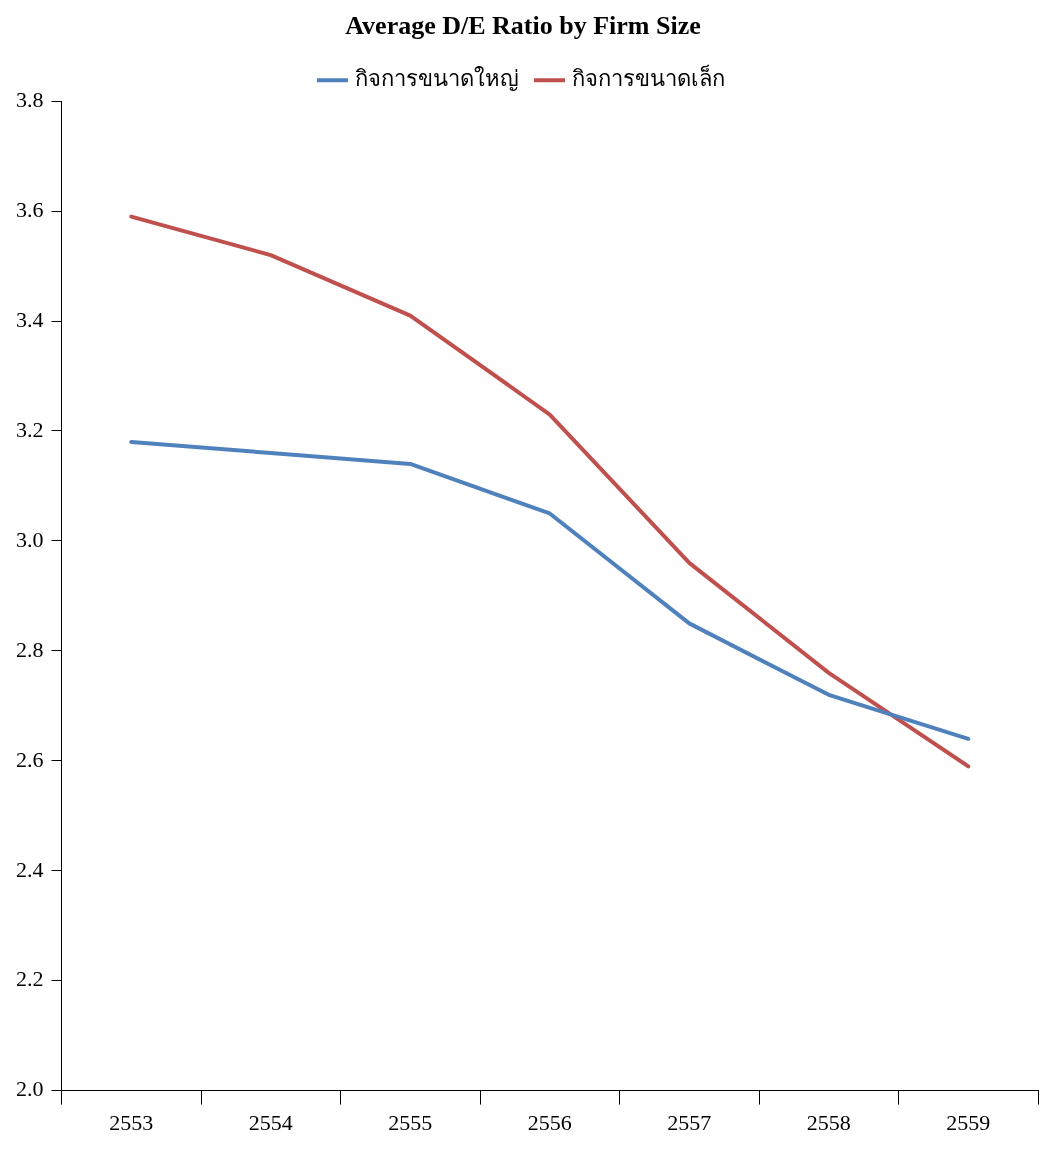  Describe the element at coordinates (549, 1122) in the screenshot. I see `x-tick-label: 2556` at that location.